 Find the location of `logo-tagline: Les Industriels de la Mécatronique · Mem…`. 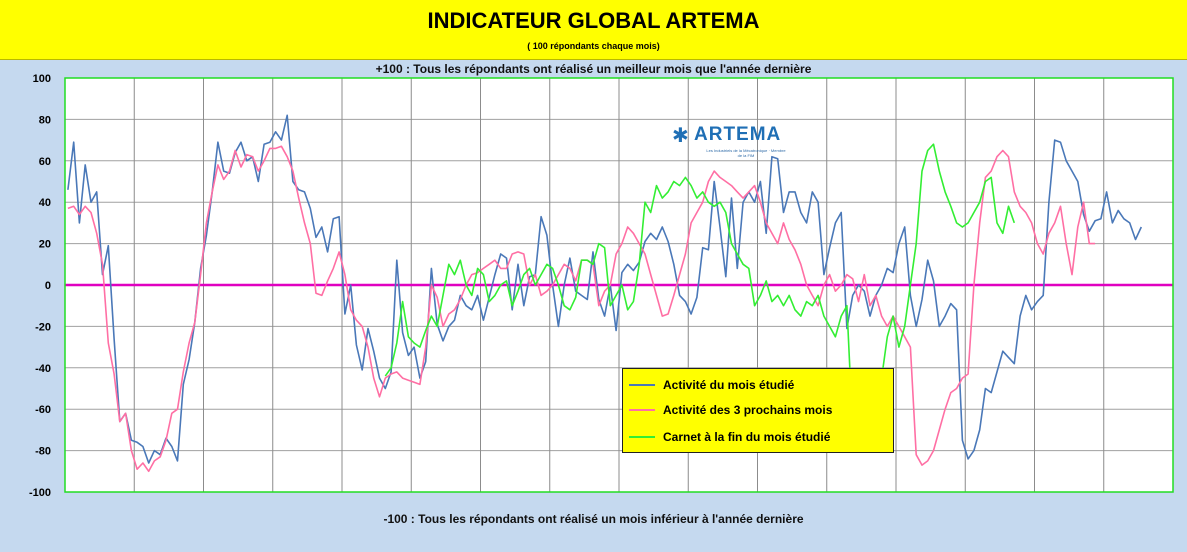

logo-tagline: Les Industriels de la Mécatronique · Mem… is located at coordinates (746, 153).